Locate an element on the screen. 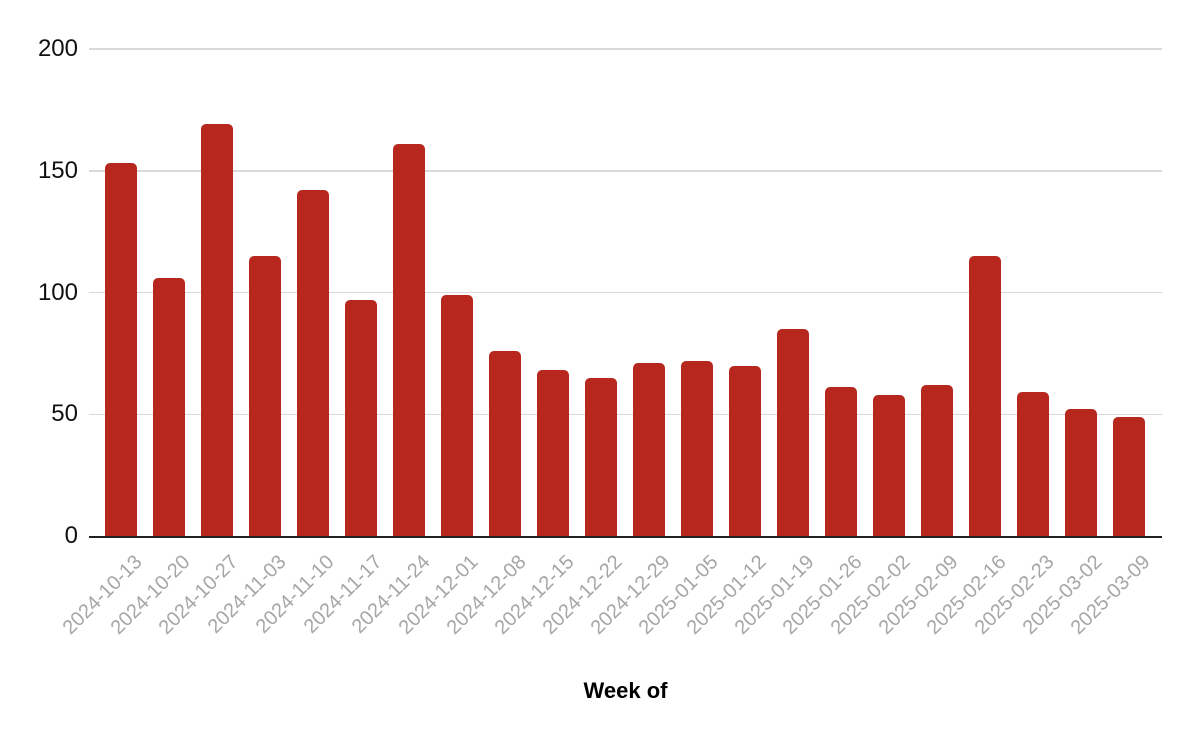 The height and width of the screenshot is (742, 1200). x-axis-baseline is located at coordinates (625, 537).